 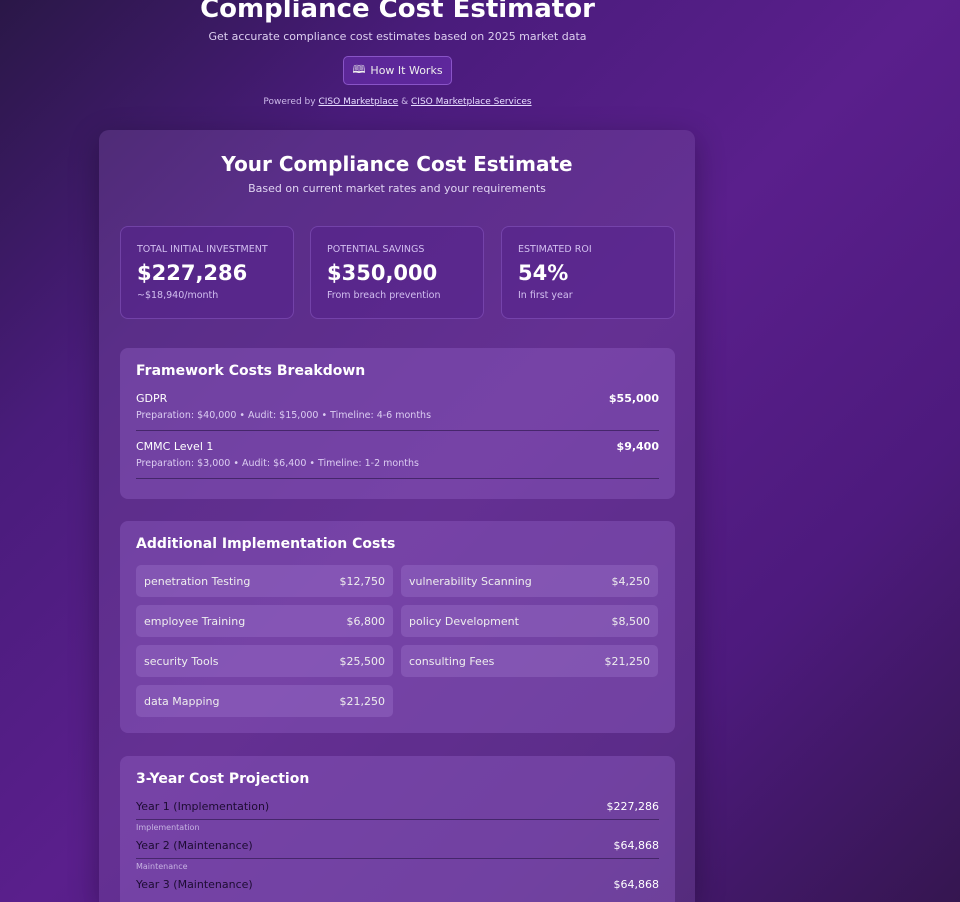 I want to click on cost-item-name: vulnerability Scanning, so click(x=470, y=581).